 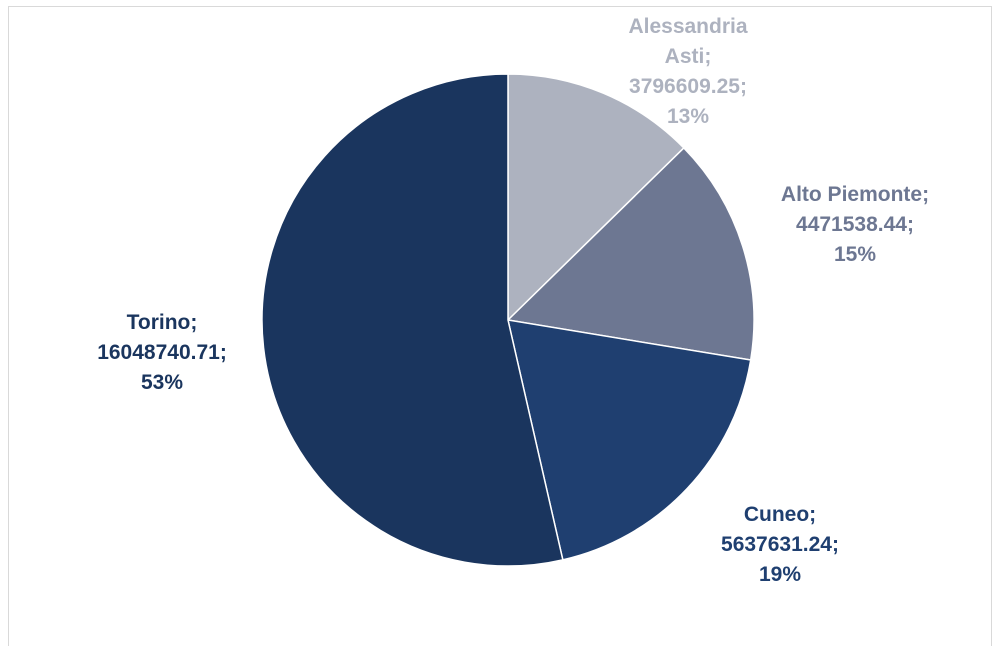 I want to click on pie-slice-alessandria-asti, so click(x=596, y=197).